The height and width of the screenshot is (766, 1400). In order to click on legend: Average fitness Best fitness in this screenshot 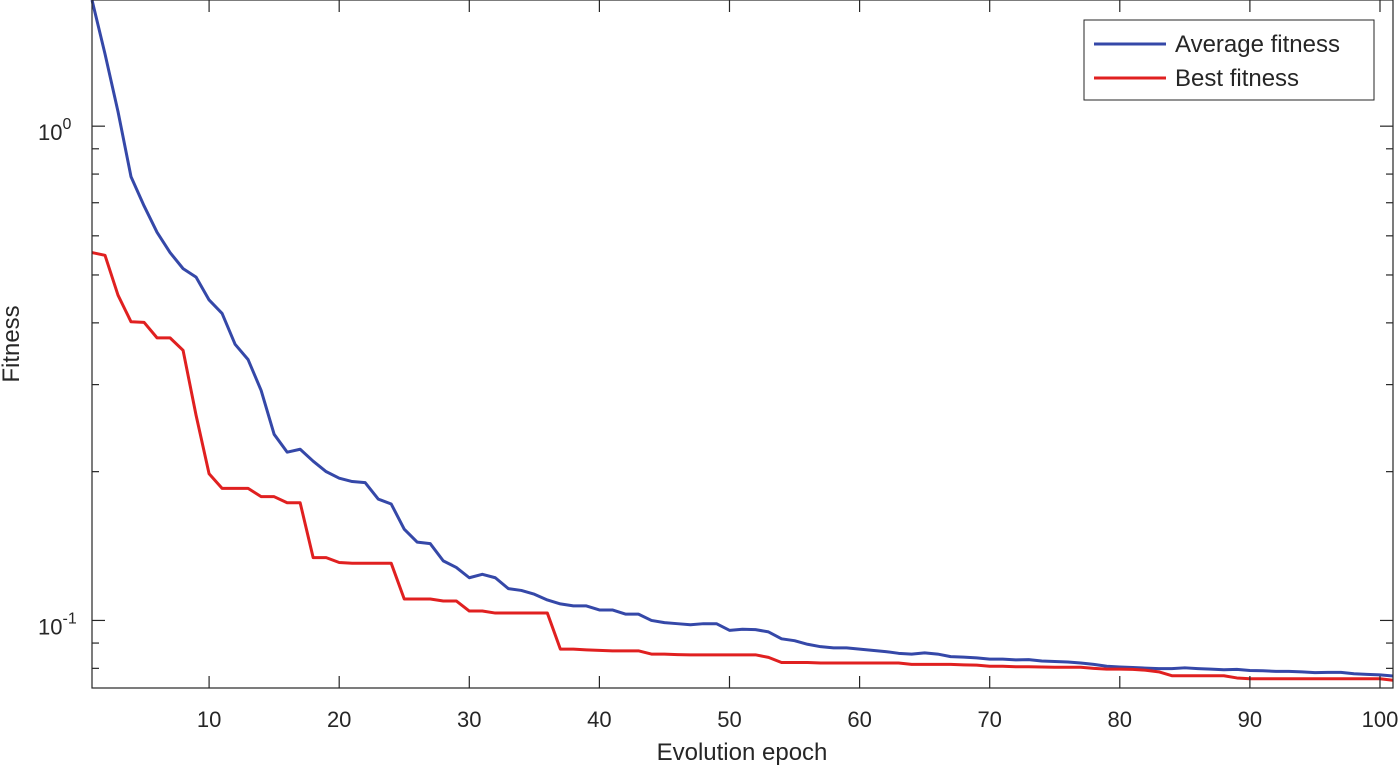, I will do `click(1229, 60)`.